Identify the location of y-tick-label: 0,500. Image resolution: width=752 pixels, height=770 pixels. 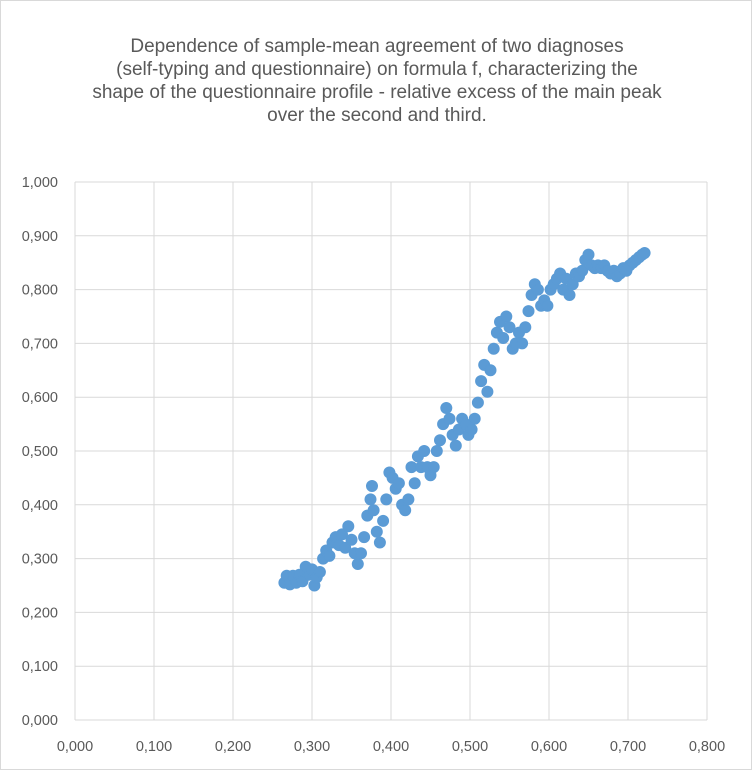
(40, 452).